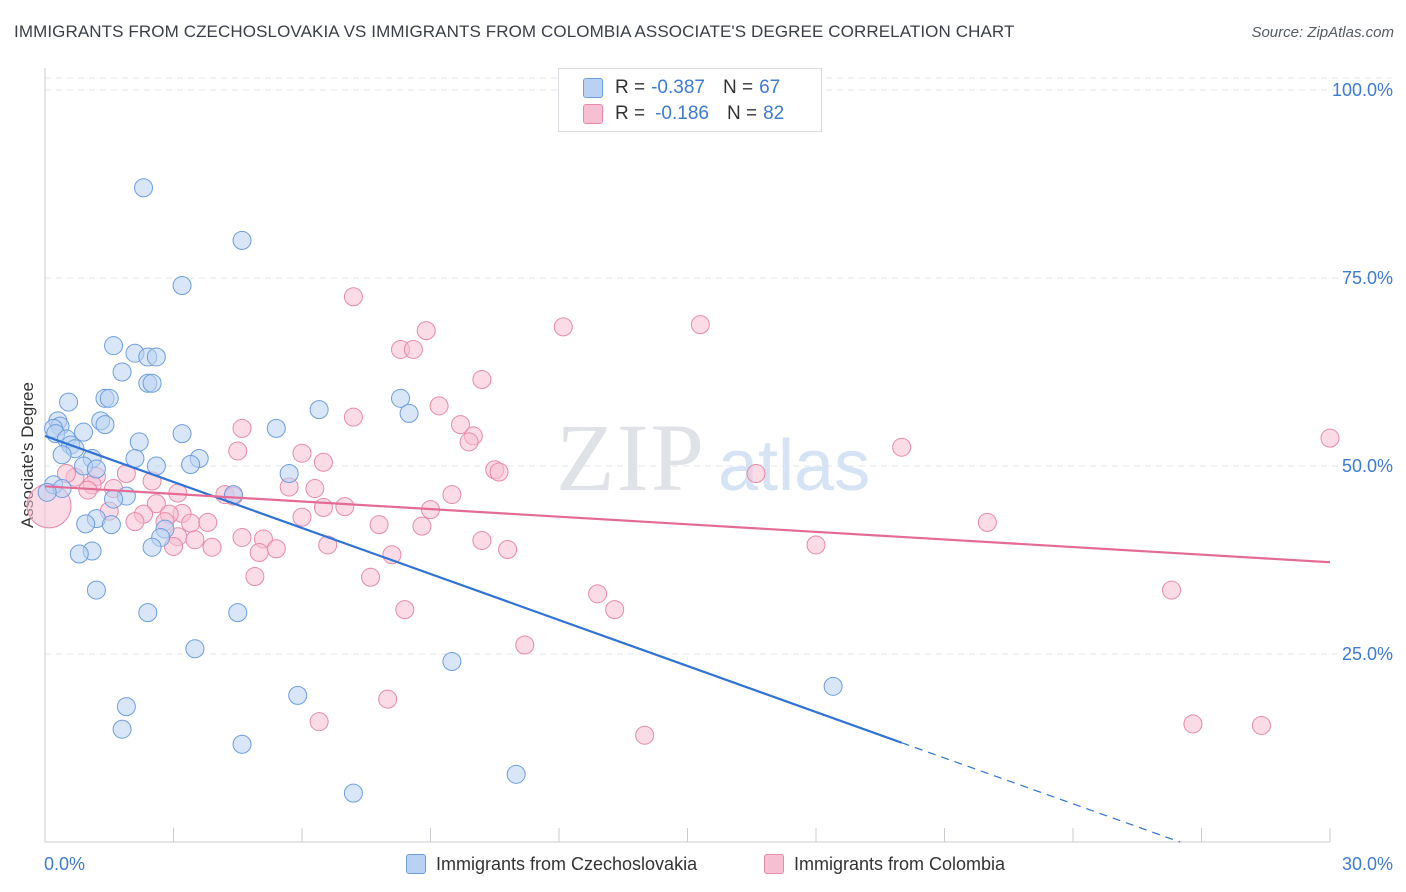  Describe the element at coordinates (1322, 32) in the screenshot. I see `source-attribution: Source: ZipAtlas.com` at that location.